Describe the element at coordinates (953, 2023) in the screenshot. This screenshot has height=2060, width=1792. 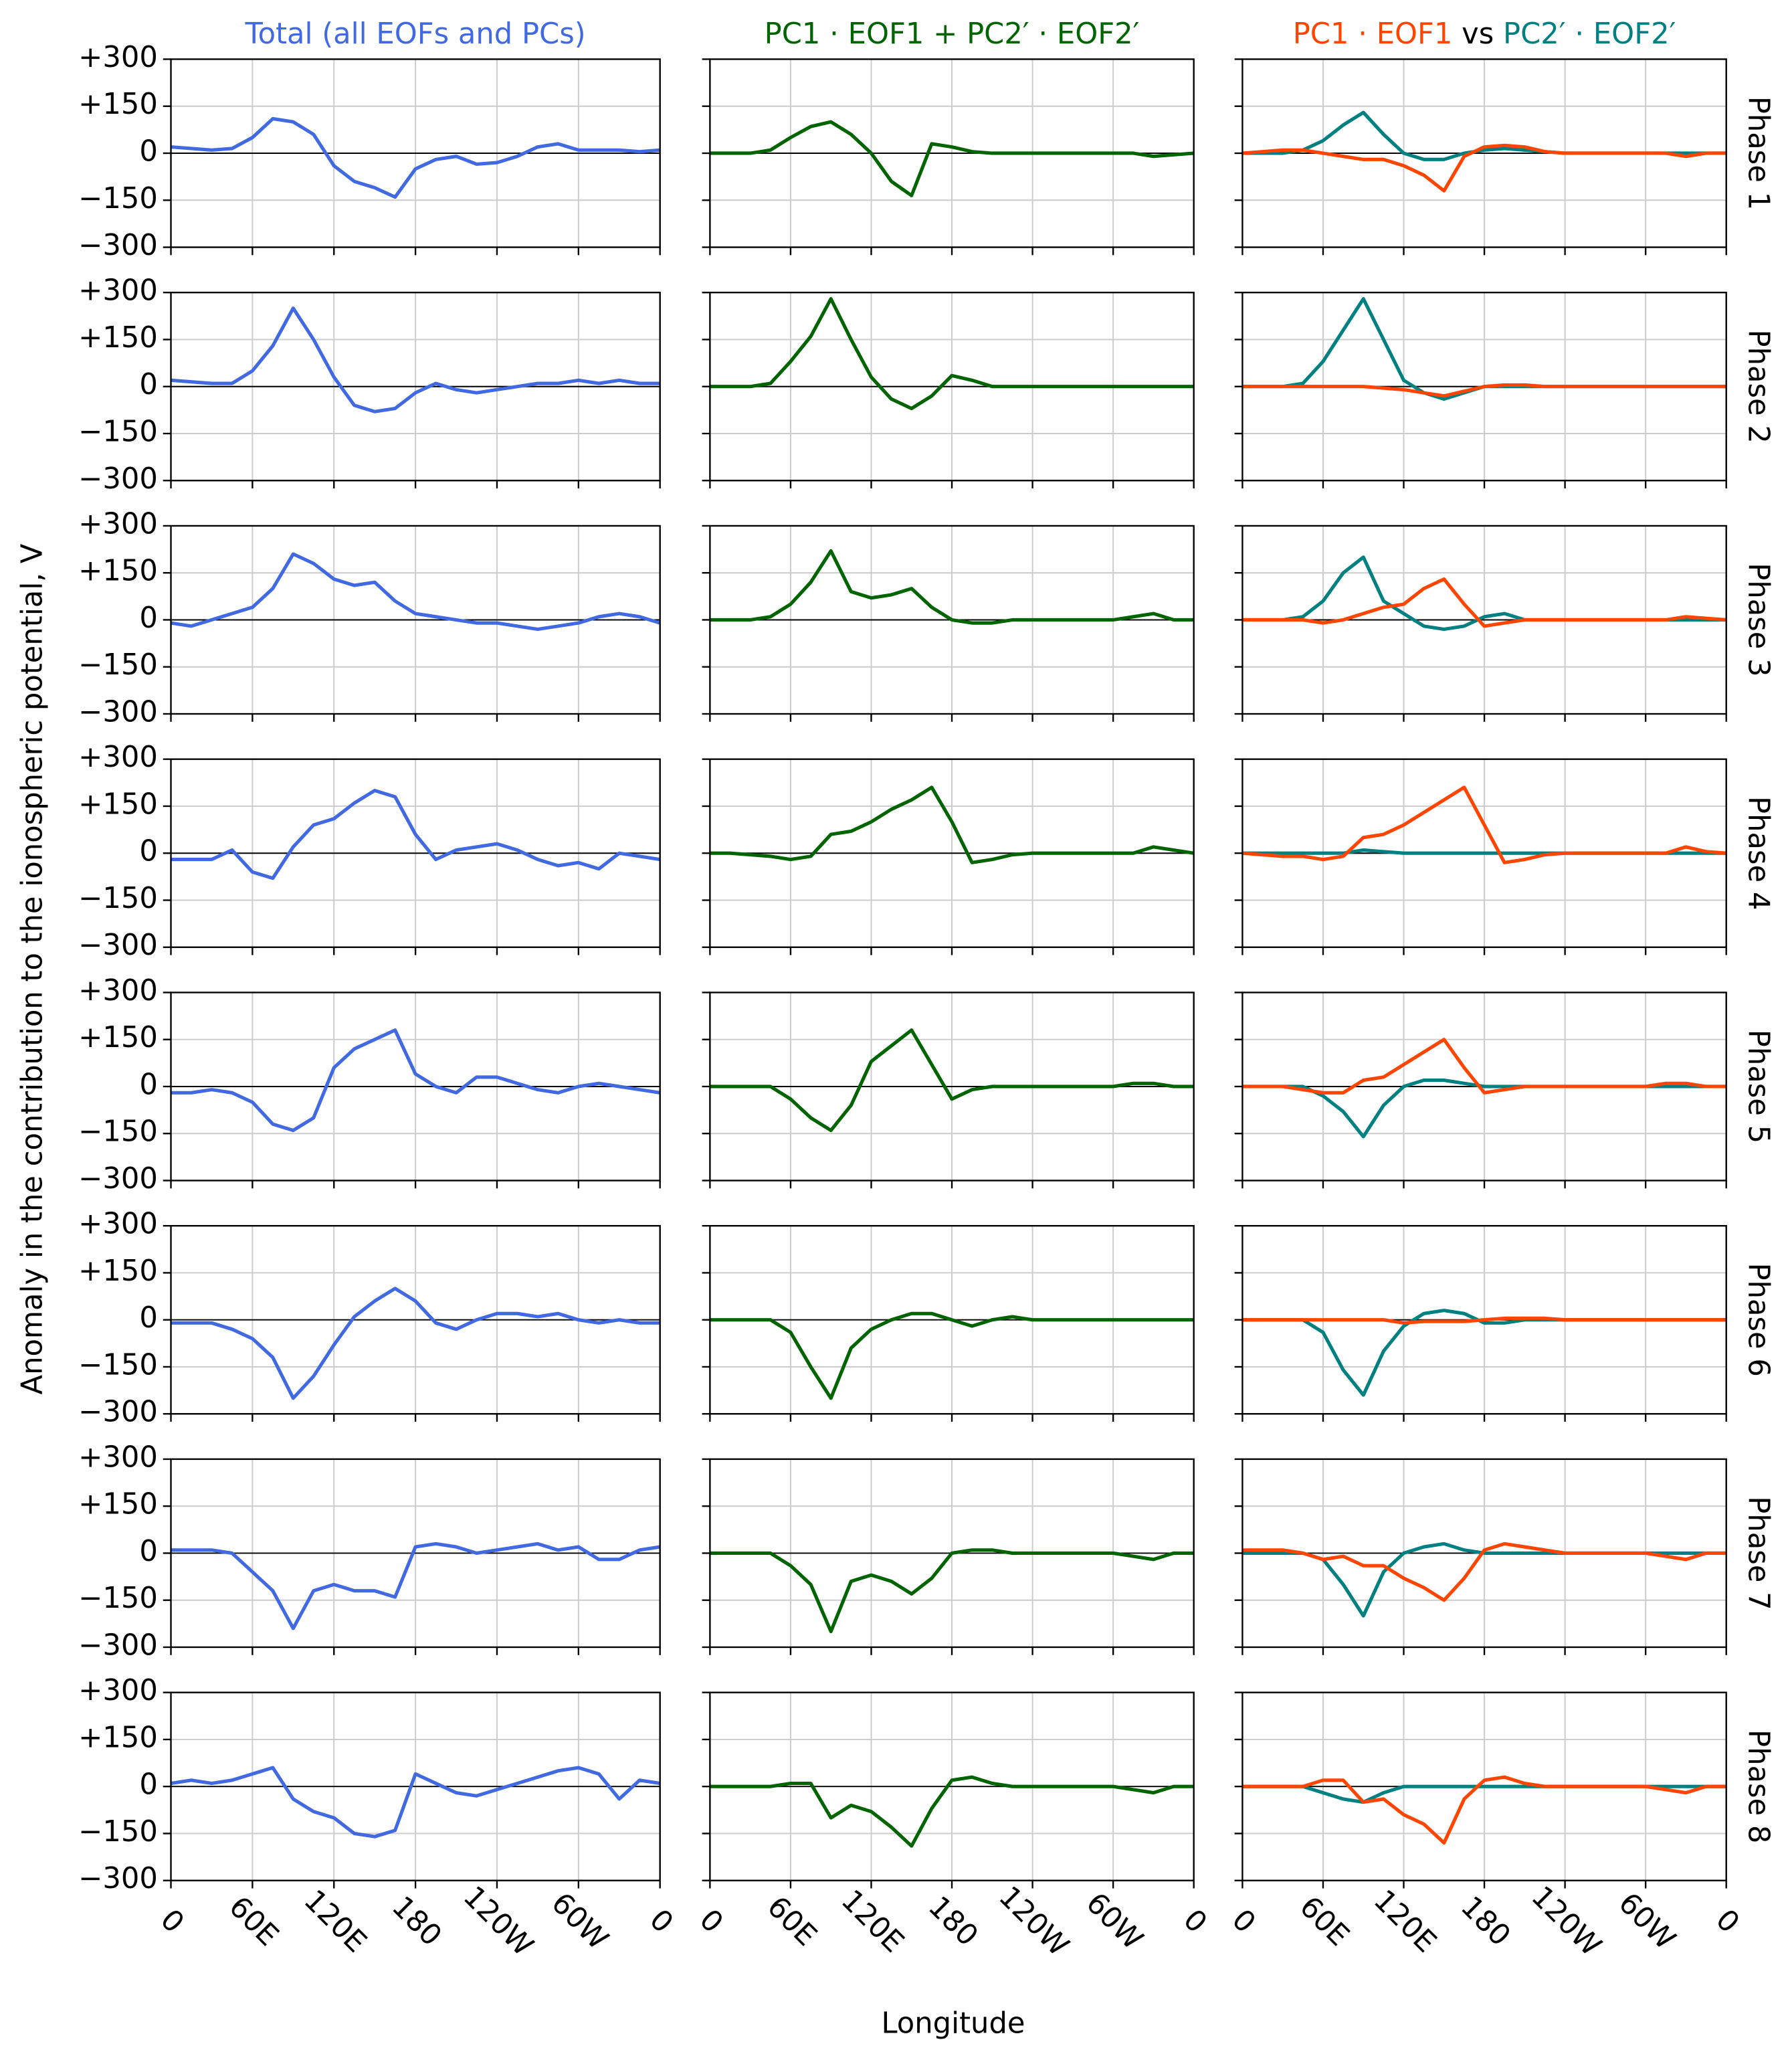
I see `x-axis-label: Longitude` at that location.